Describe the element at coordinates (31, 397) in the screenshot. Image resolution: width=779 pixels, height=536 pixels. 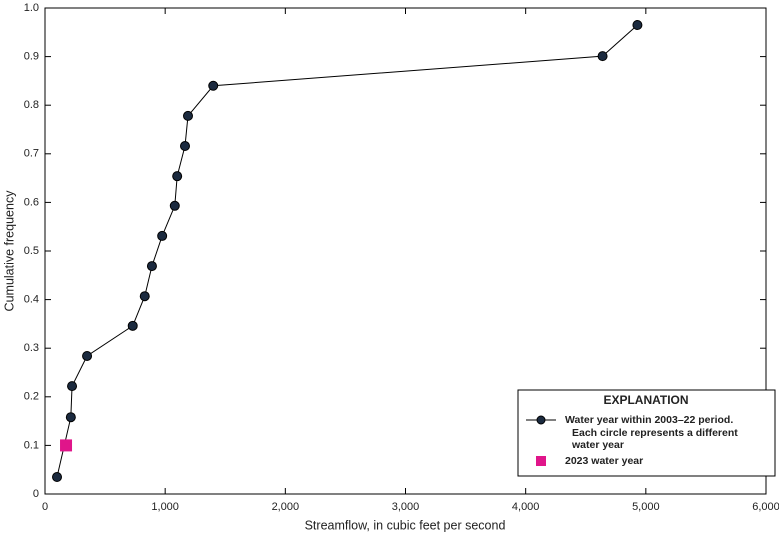
I see `y-tick-label: 0.2` at that location.